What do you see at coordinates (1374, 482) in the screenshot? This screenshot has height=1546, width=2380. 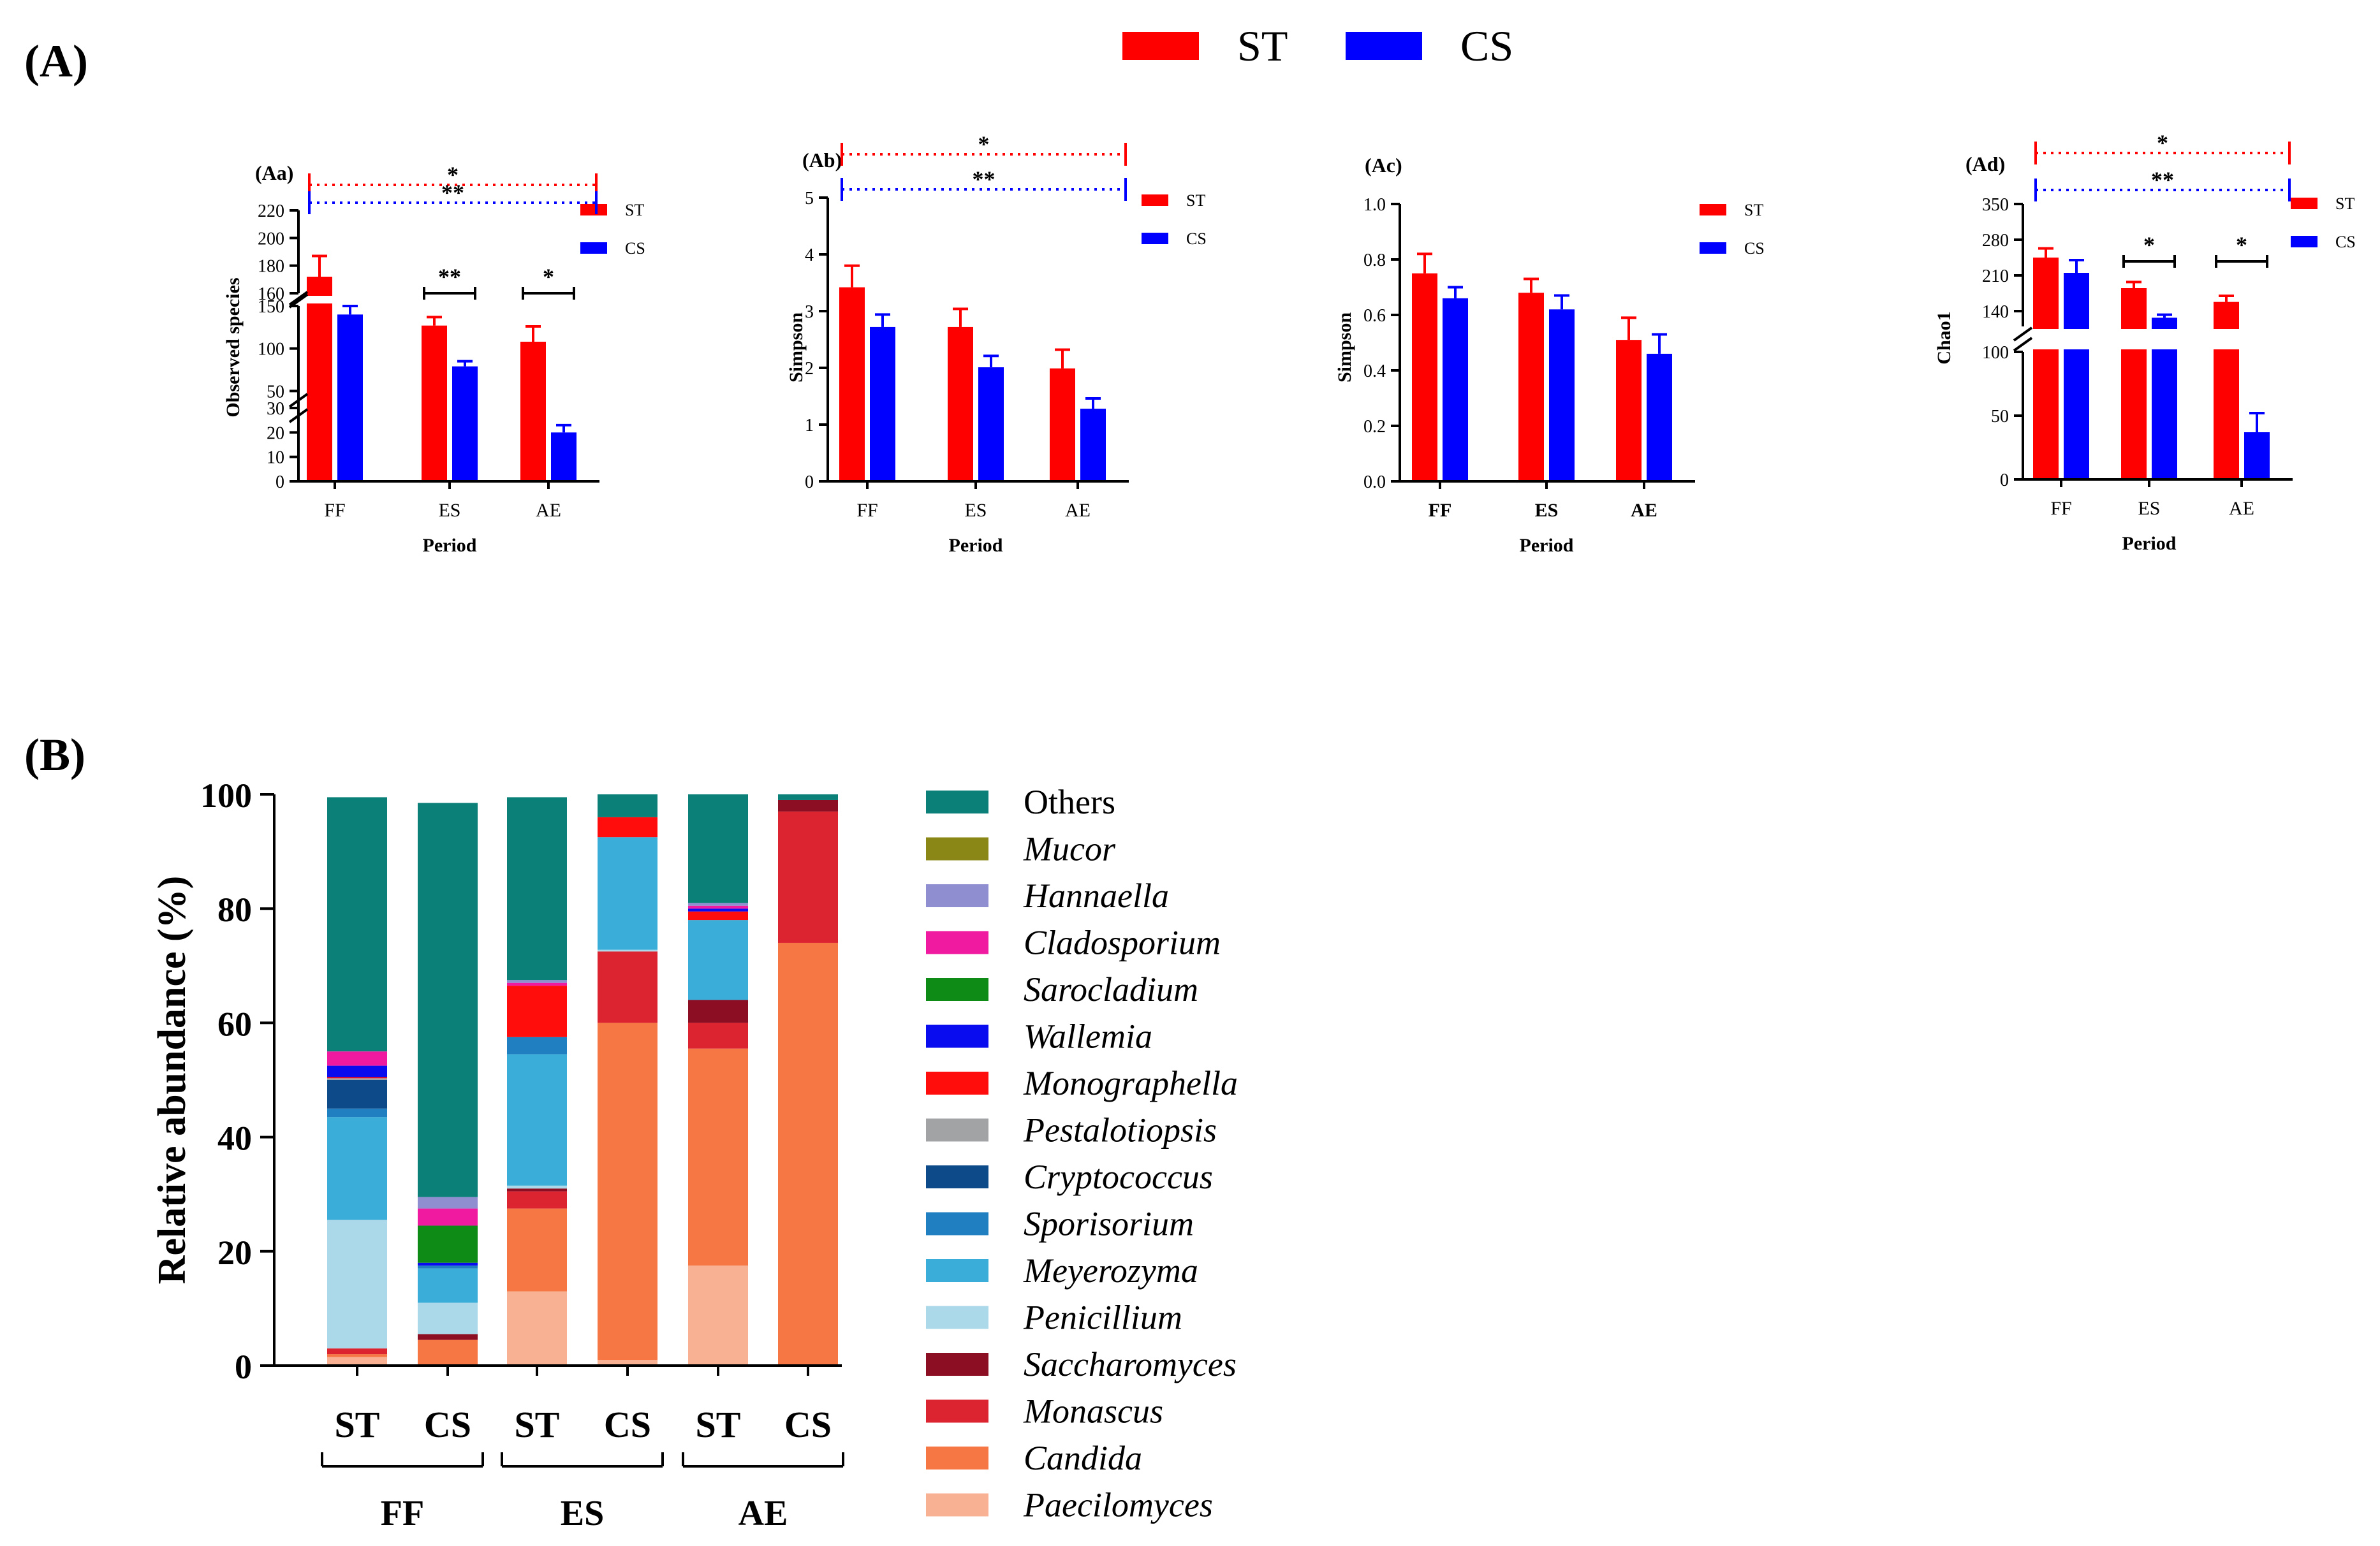 I see `y-tick-label: 0.0` at bounding box center [1374, 482].